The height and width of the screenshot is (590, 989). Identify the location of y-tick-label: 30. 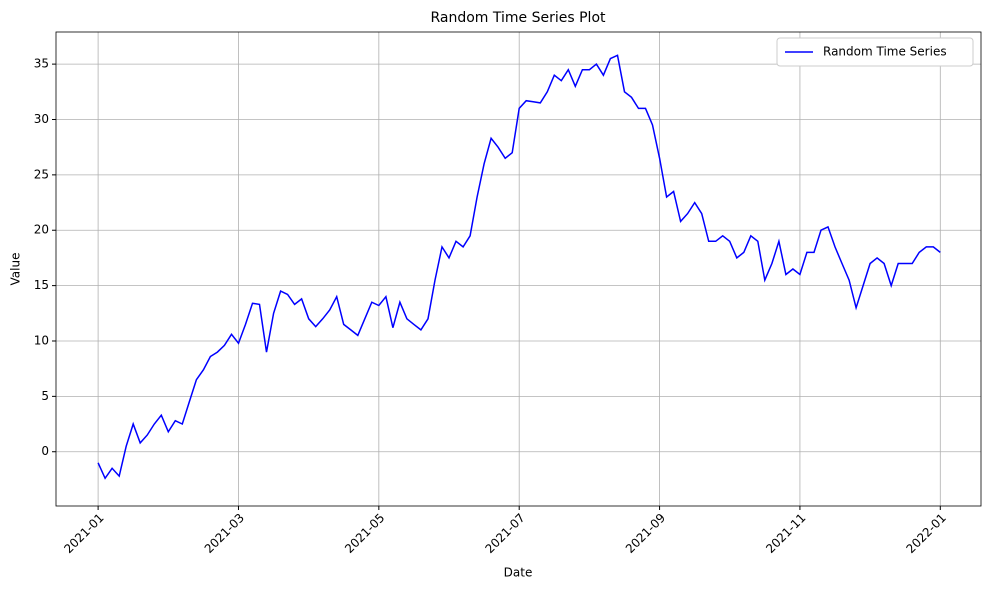
(41, 119).